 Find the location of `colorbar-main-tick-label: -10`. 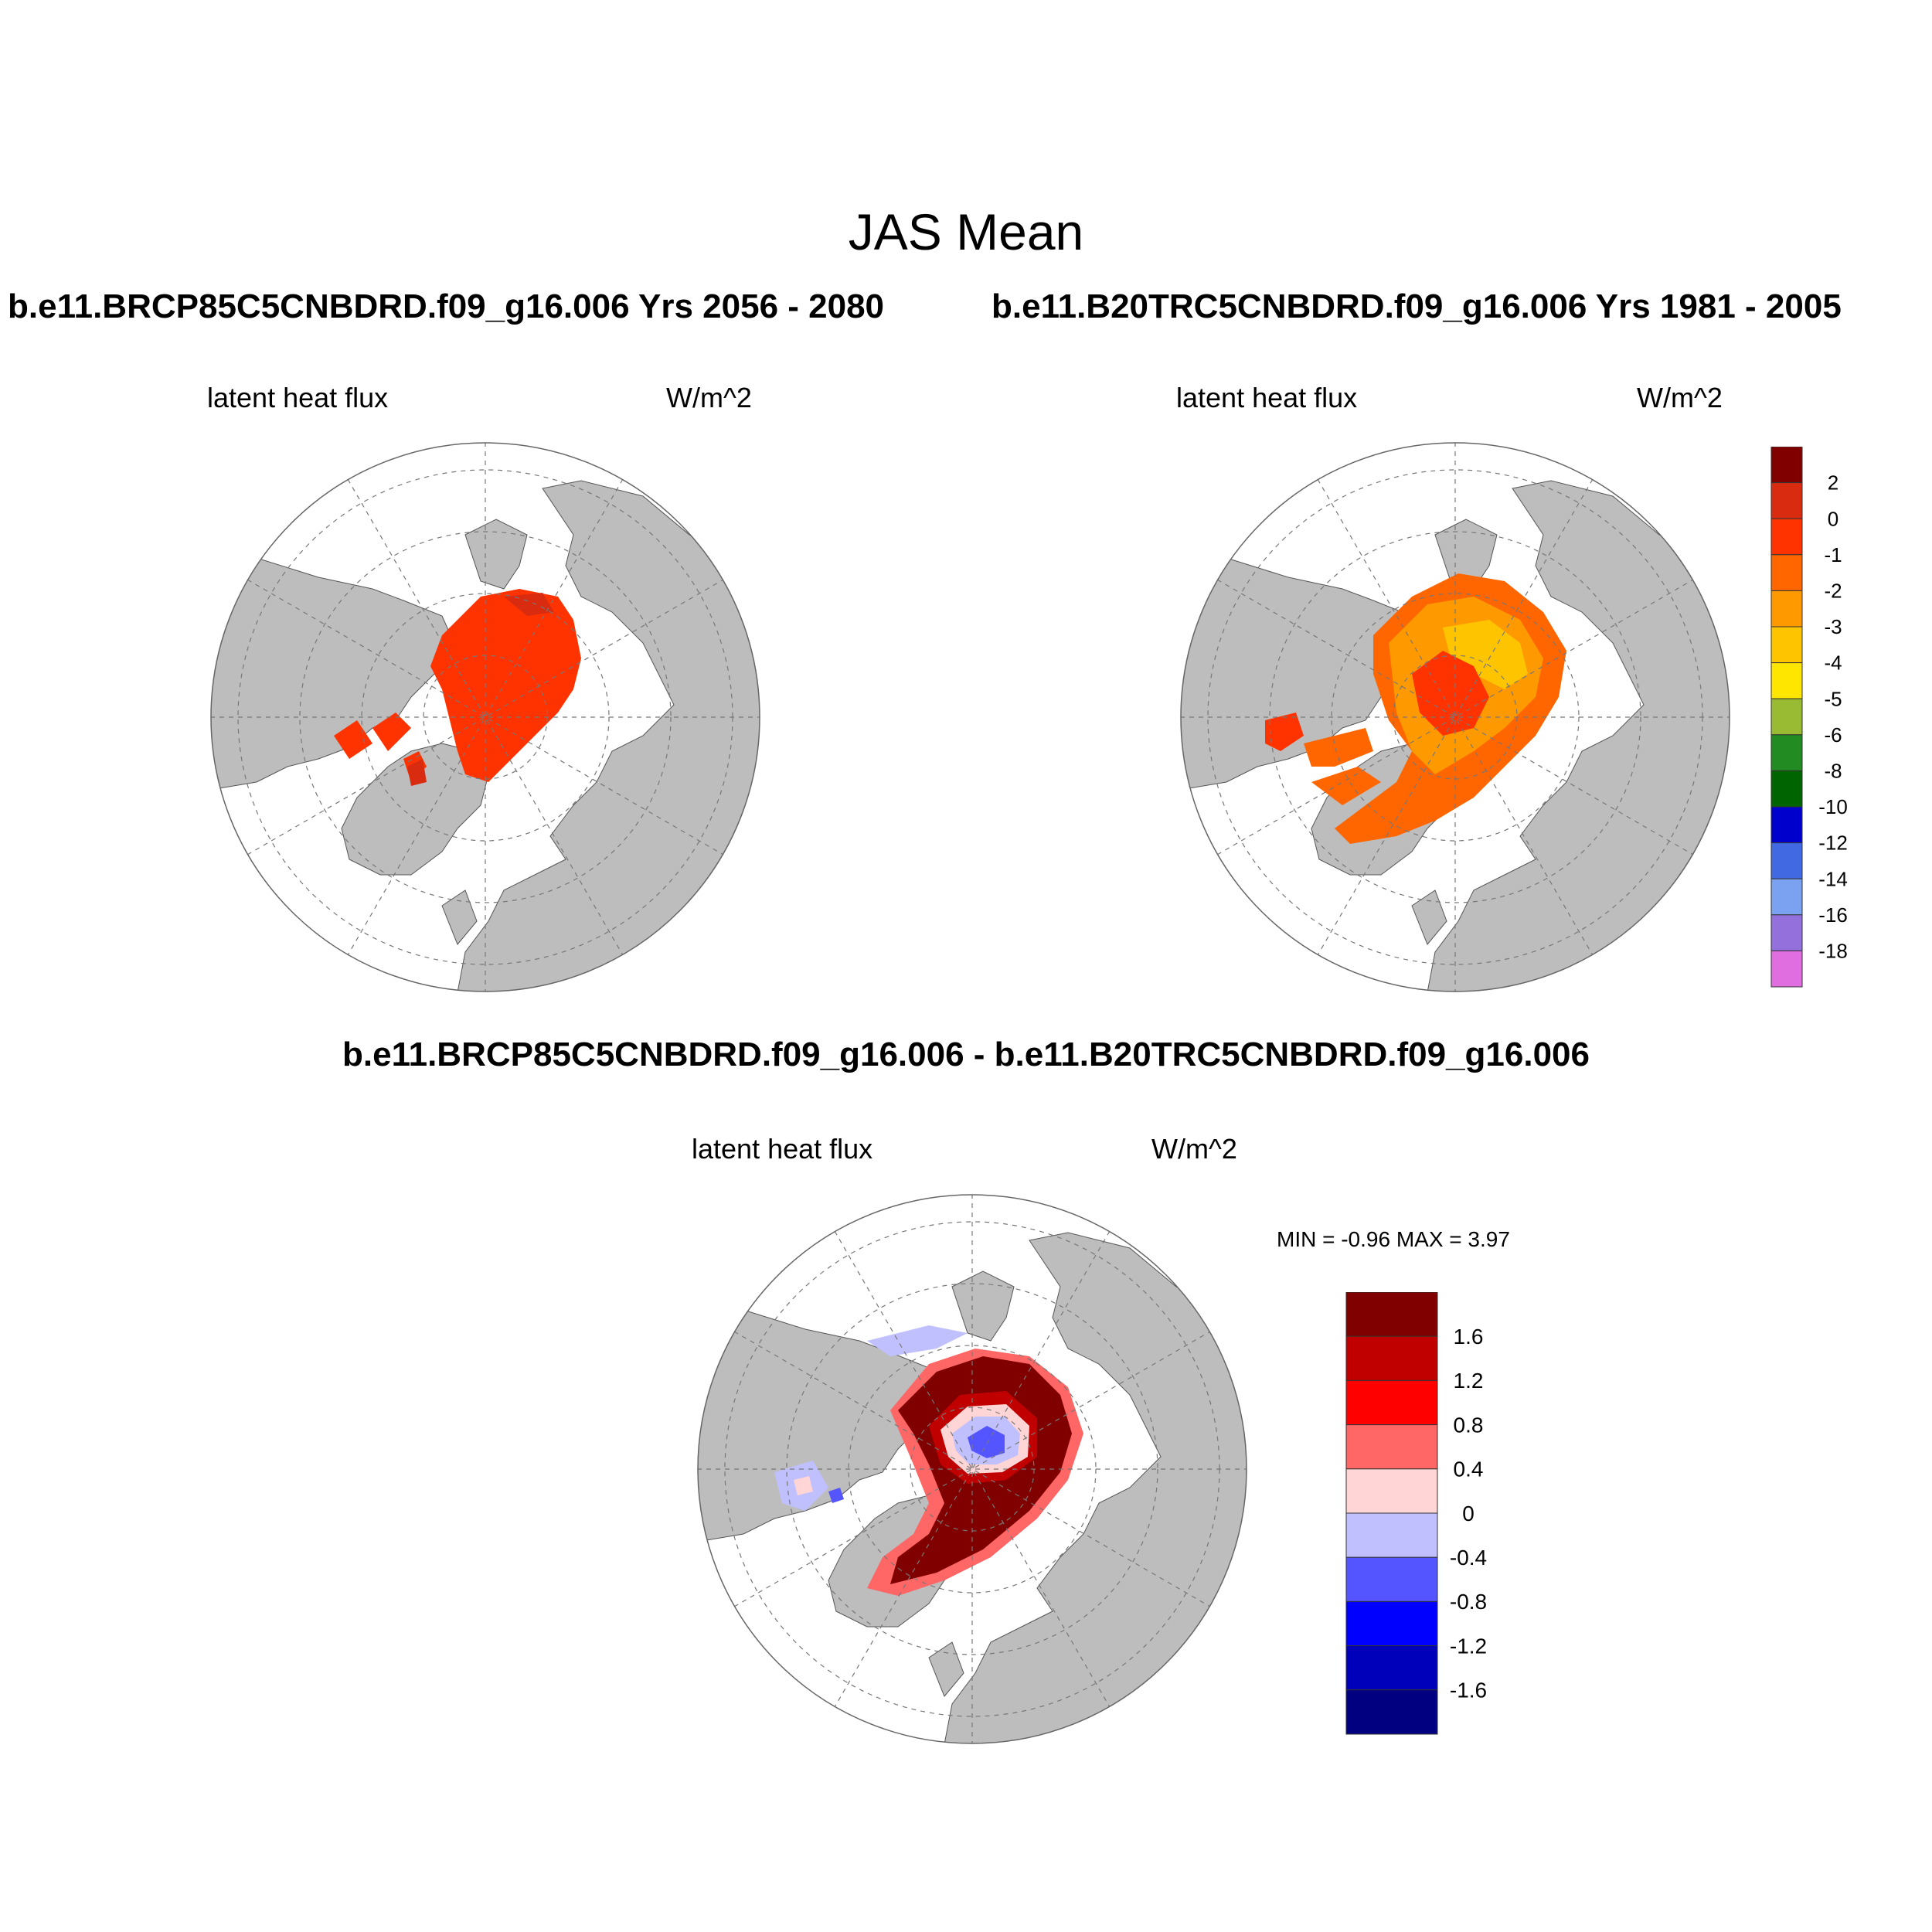

colorbar-main-tick-label: -10 is located at coordinates (1833, 807).